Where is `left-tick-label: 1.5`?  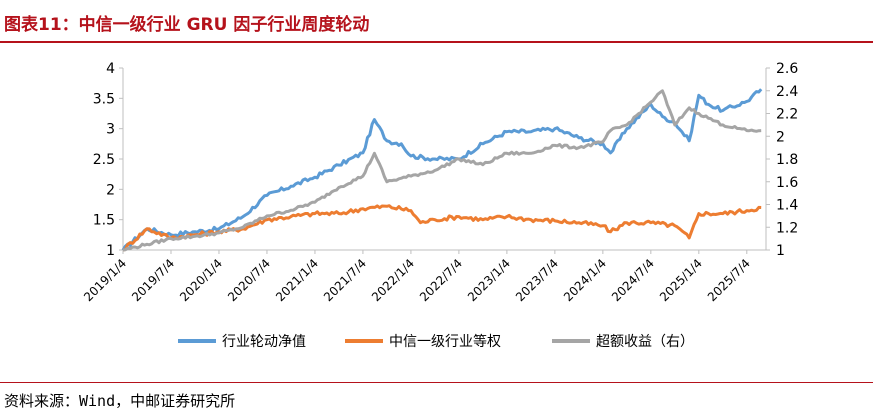 left-tick-label: 1.5 is located at coordinates (104, 221).